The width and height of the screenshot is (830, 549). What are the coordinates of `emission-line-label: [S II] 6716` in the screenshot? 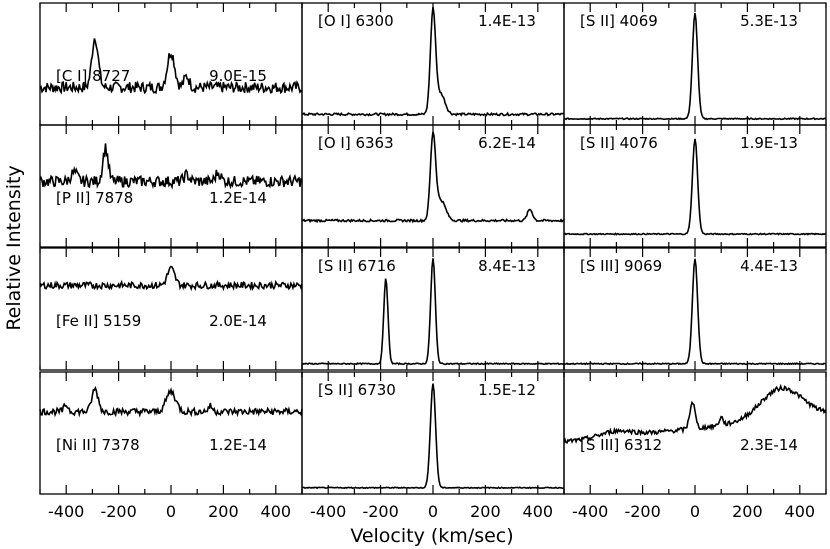 It's located at (357, 266).